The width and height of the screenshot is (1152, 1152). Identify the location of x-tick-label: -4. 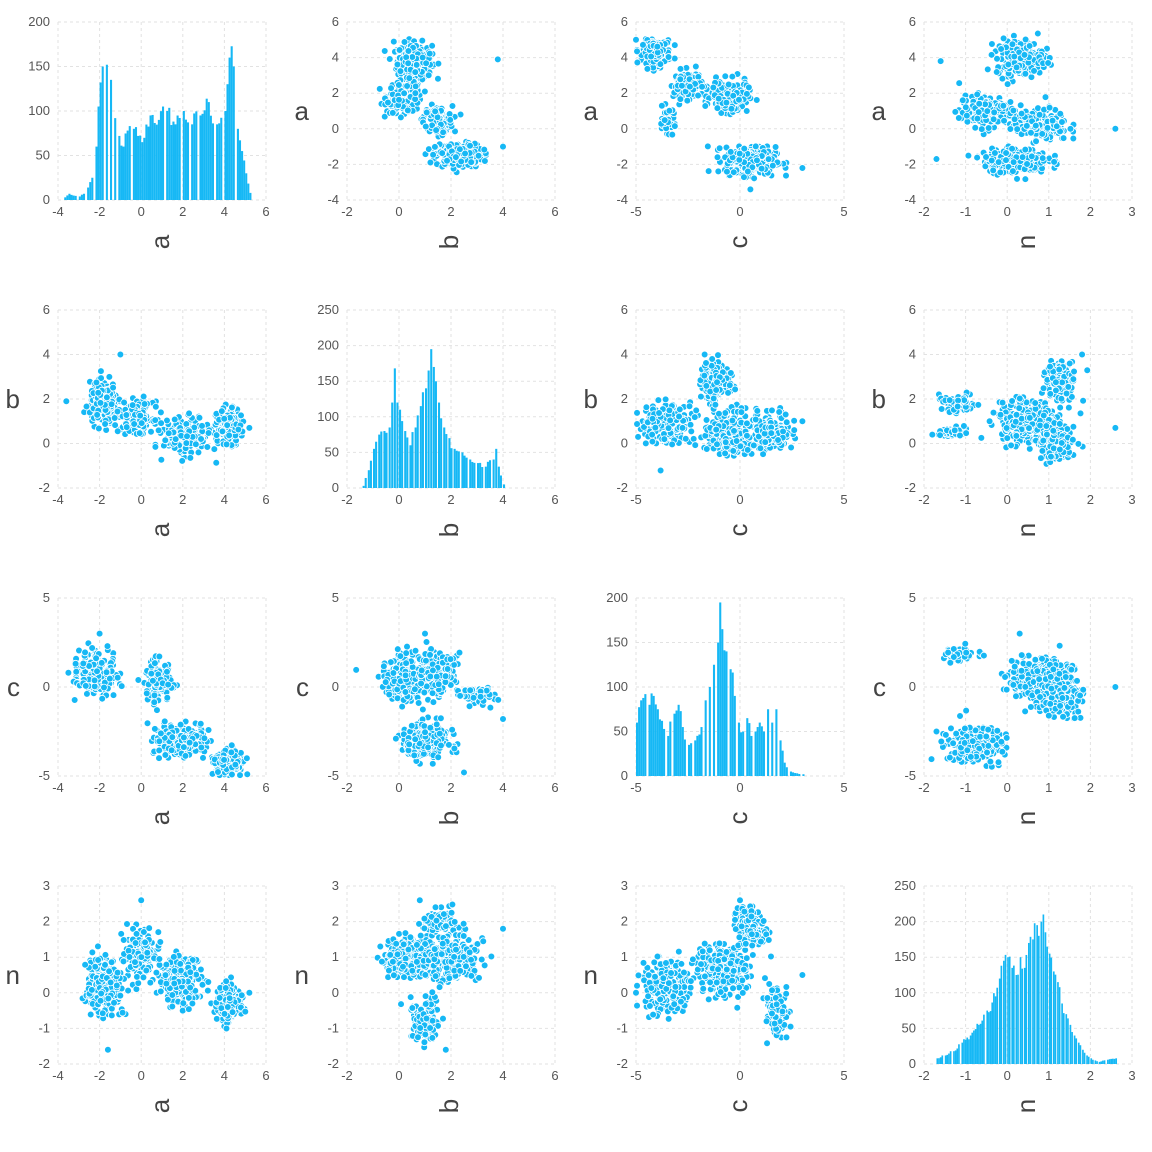
(58, 211).